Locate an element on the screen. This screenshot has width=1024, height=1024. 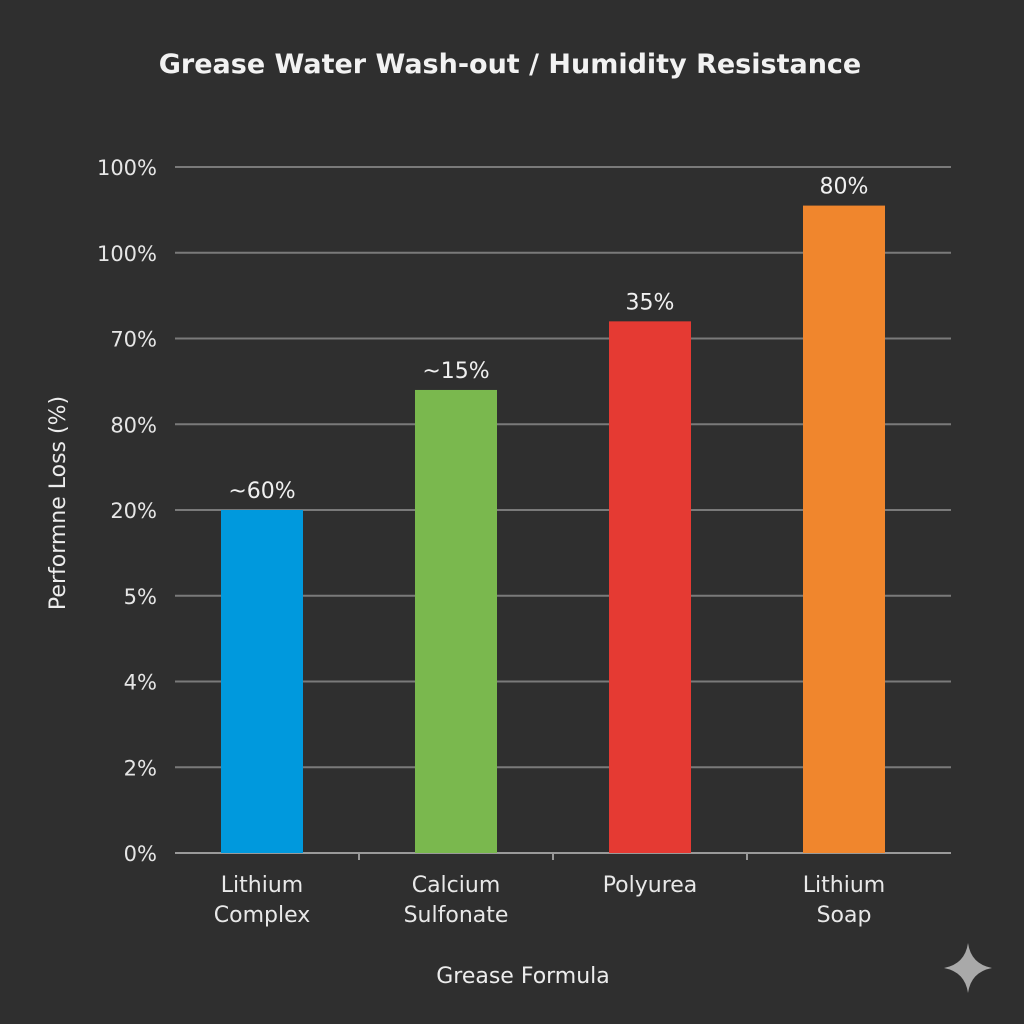
category-label-line: Polyurea is located at coordinates (650, 885).